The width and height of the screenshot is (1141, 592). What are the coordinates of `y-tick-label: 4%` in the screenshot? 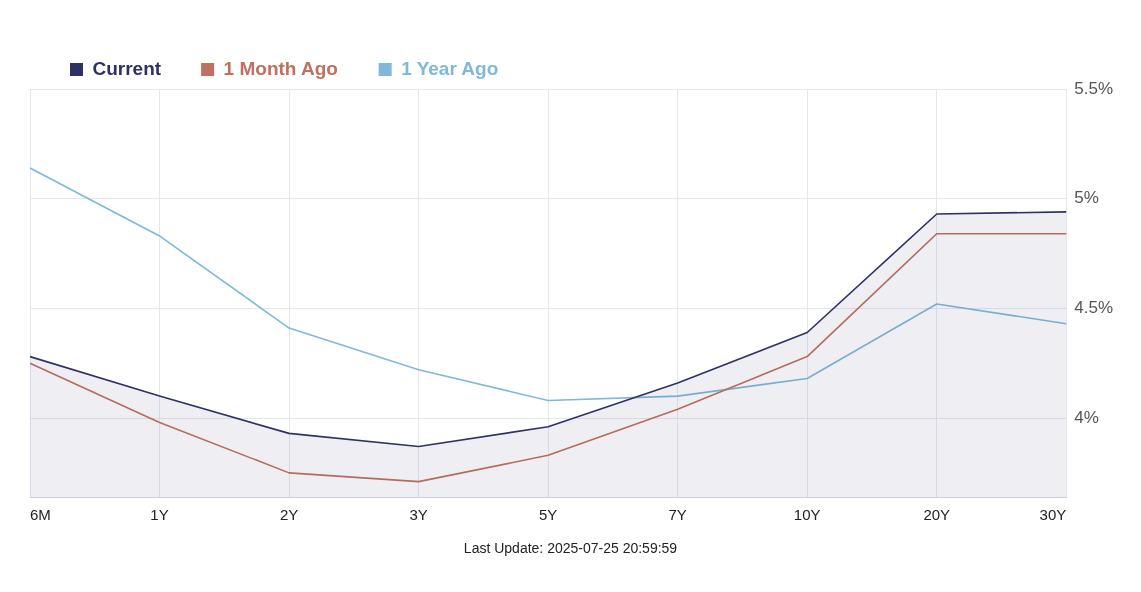 It's located at (1086, 417).